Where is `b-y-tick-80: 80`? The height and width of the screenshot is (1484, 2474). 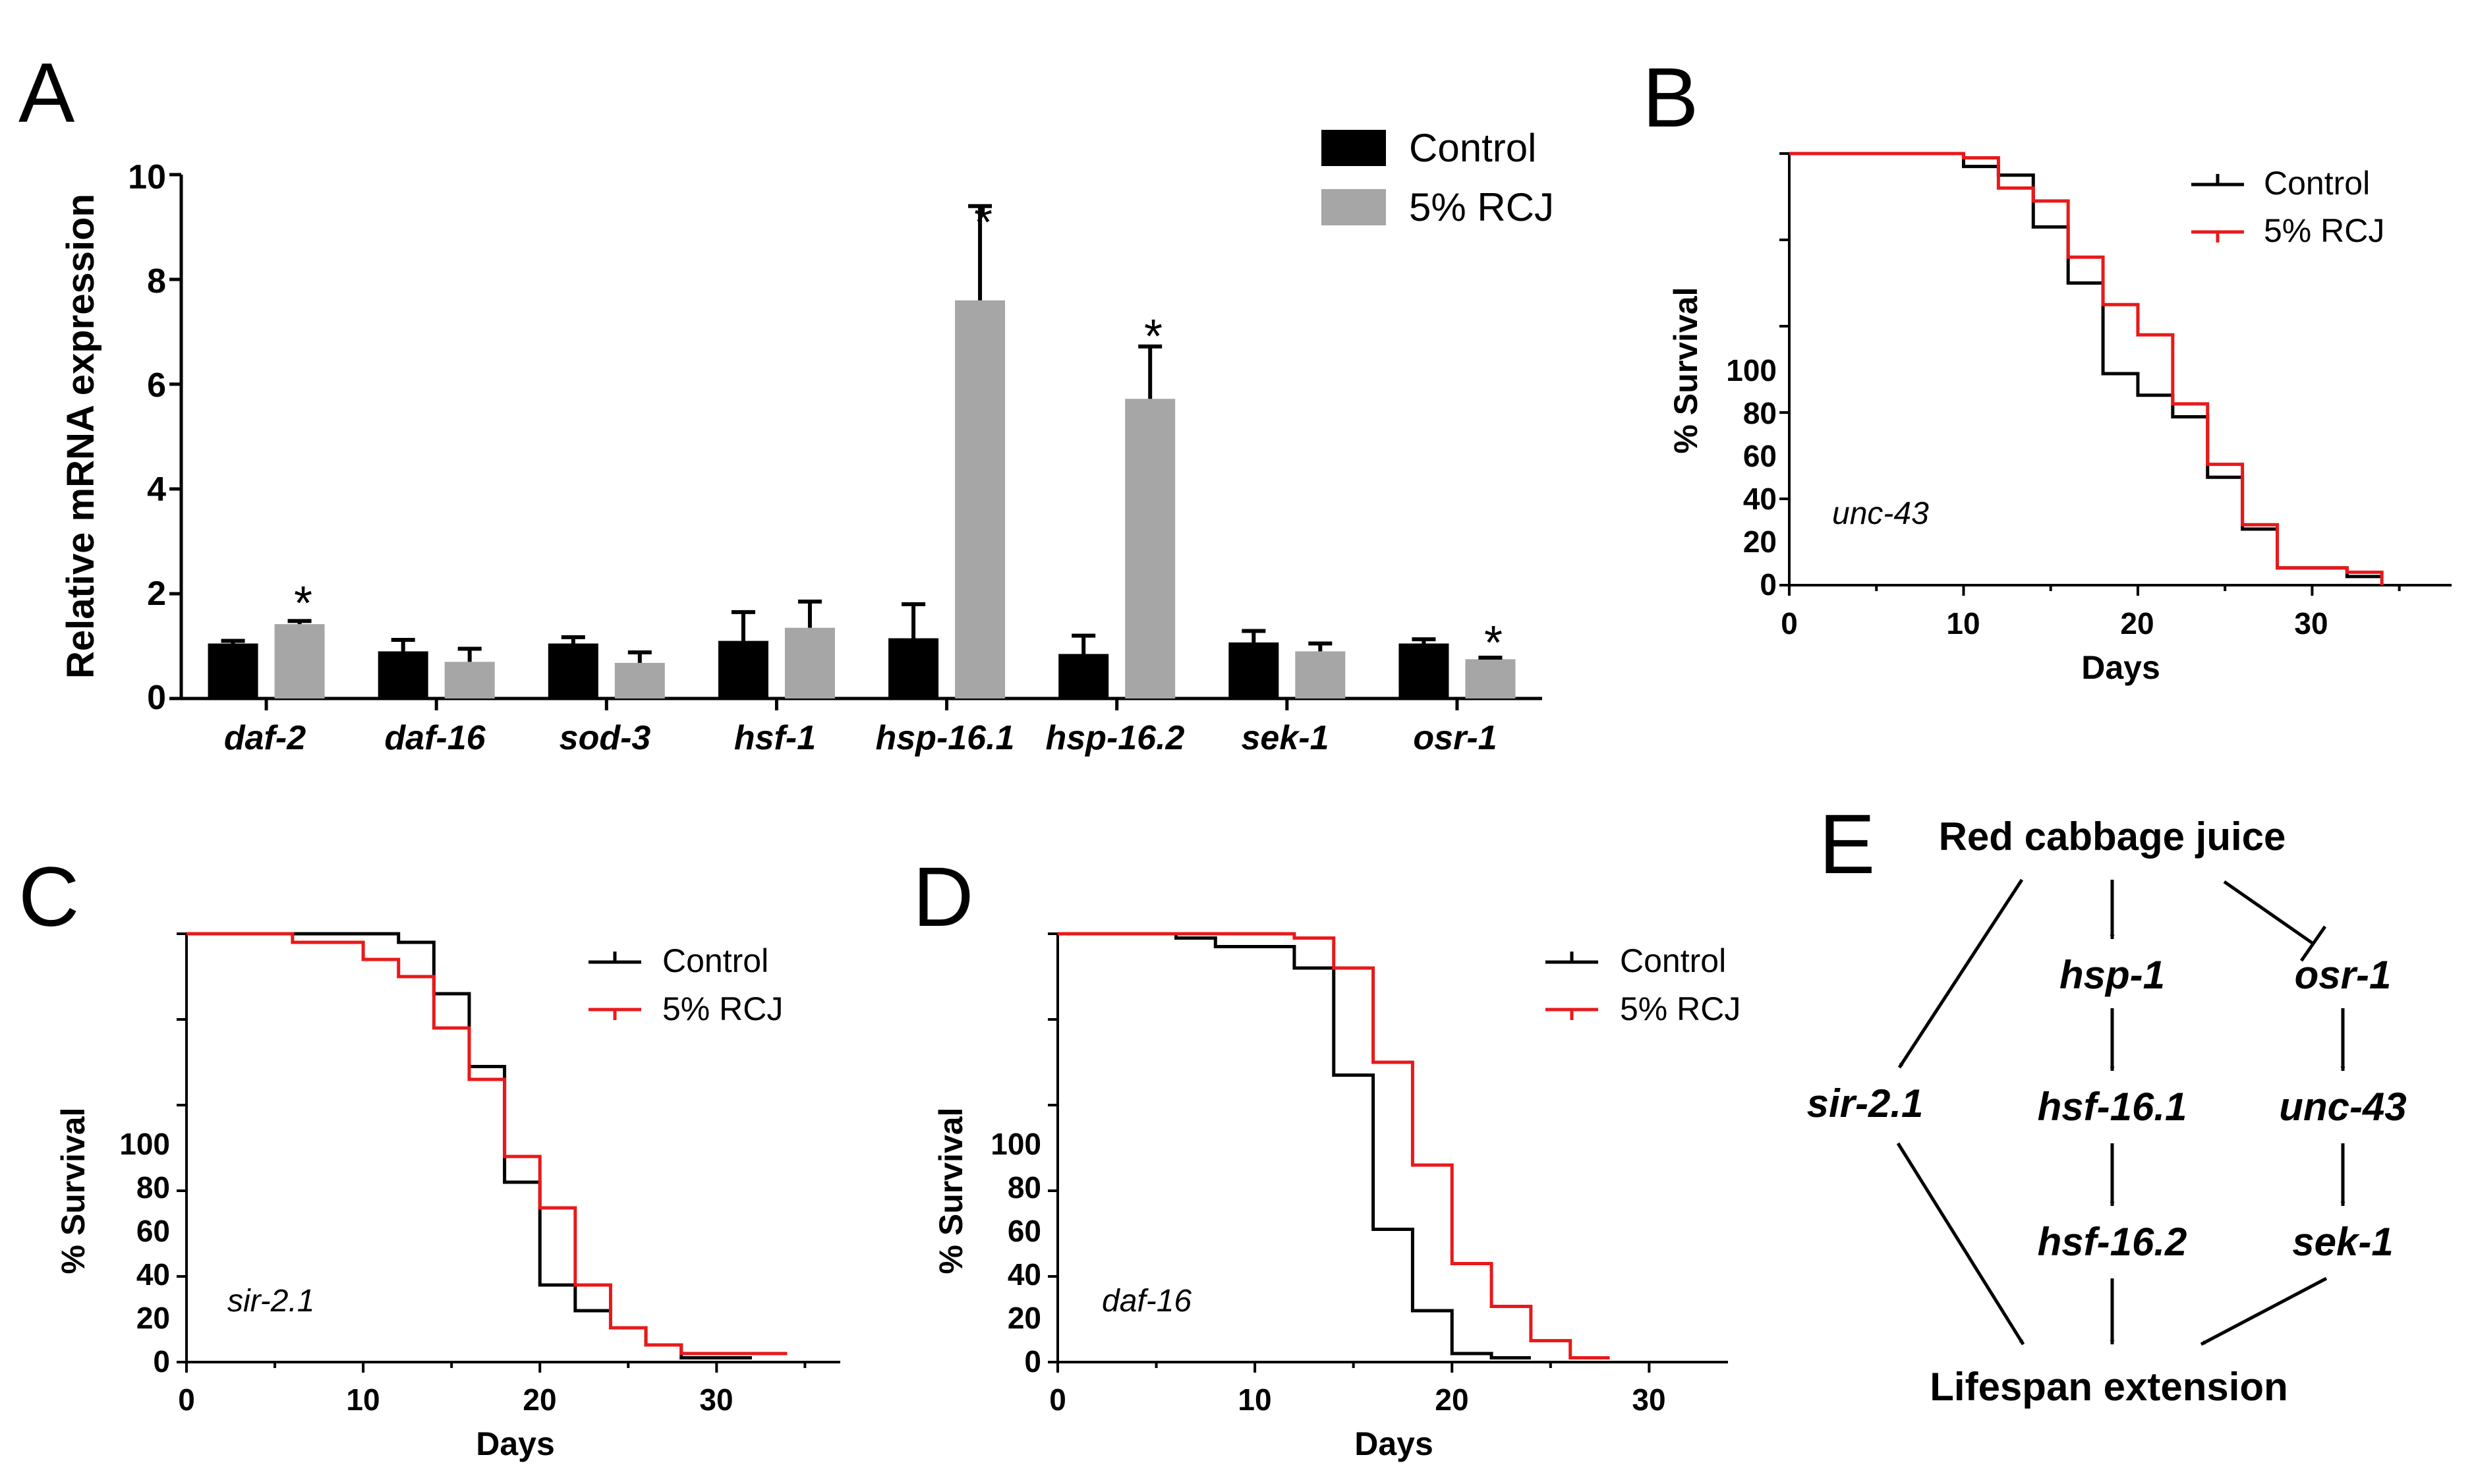 b-y-tick-80: 80 is located at coordinates (1760, 413).